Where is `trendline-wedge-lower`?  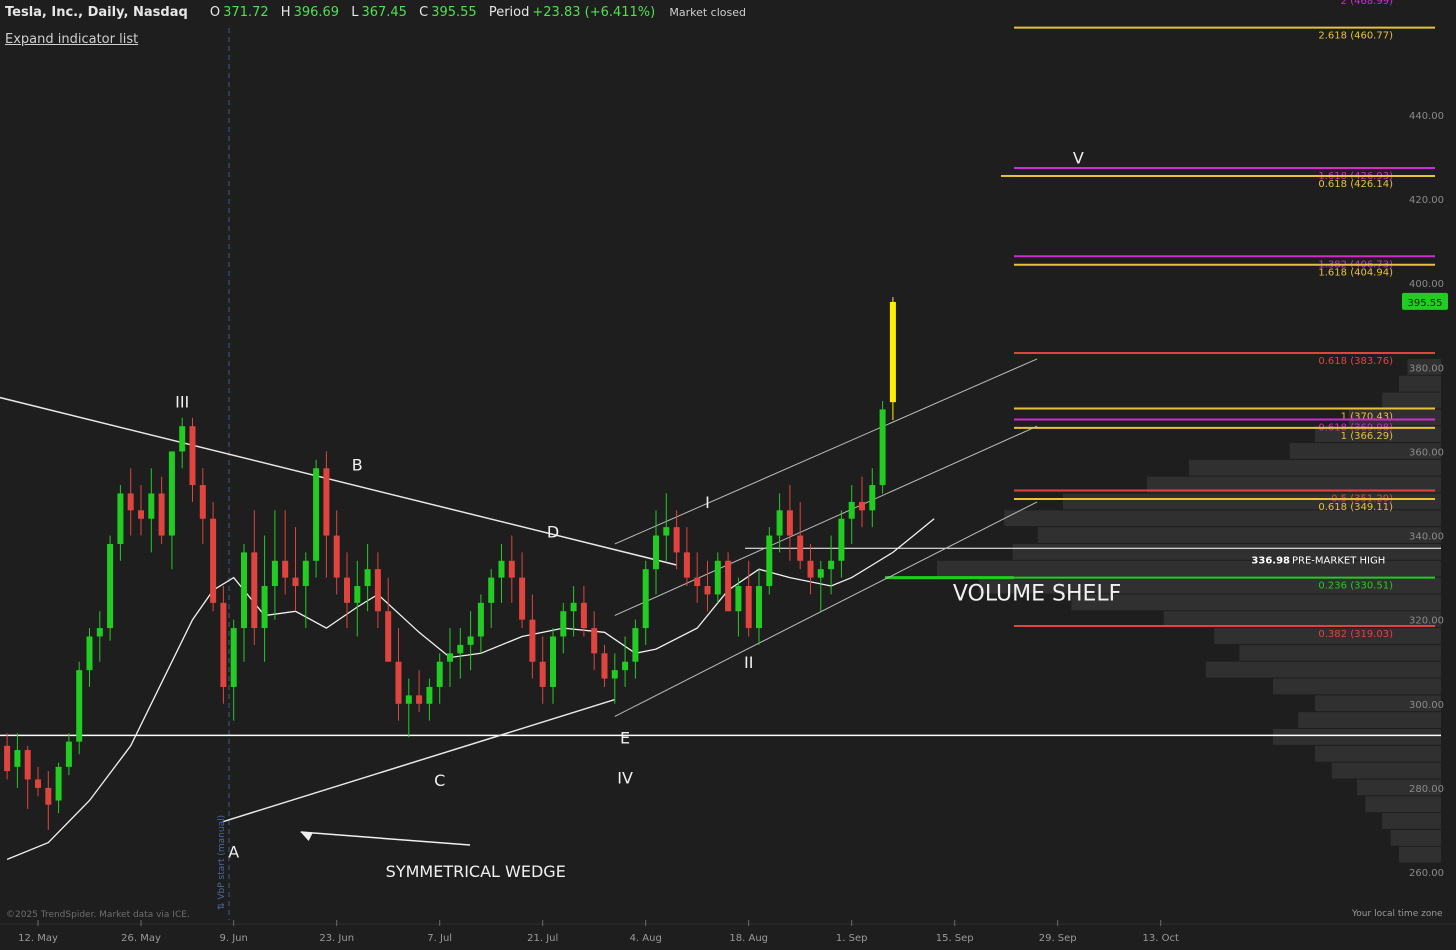 trendline-wedge-lower is located at coordinates (419, 760).